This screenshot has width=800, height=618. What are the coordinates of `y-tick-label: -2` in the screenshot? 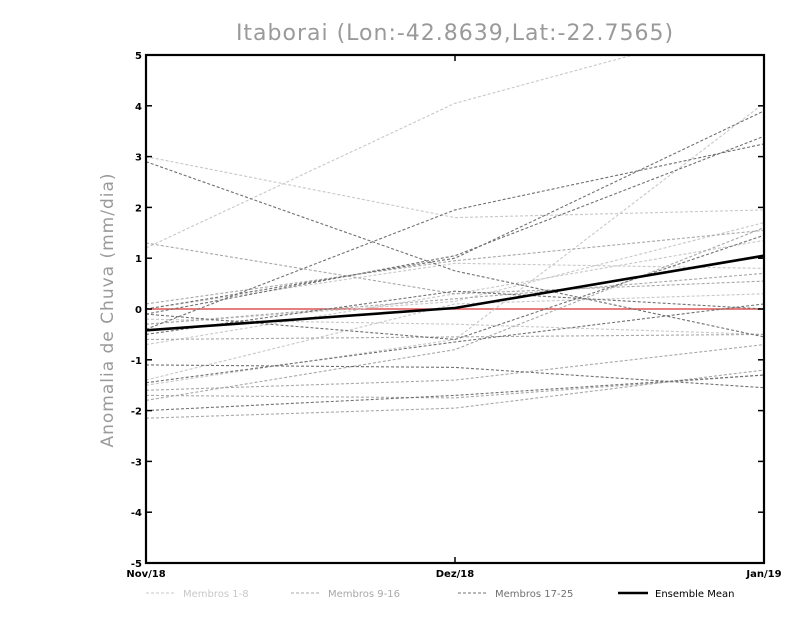 It's located at (136, 412).